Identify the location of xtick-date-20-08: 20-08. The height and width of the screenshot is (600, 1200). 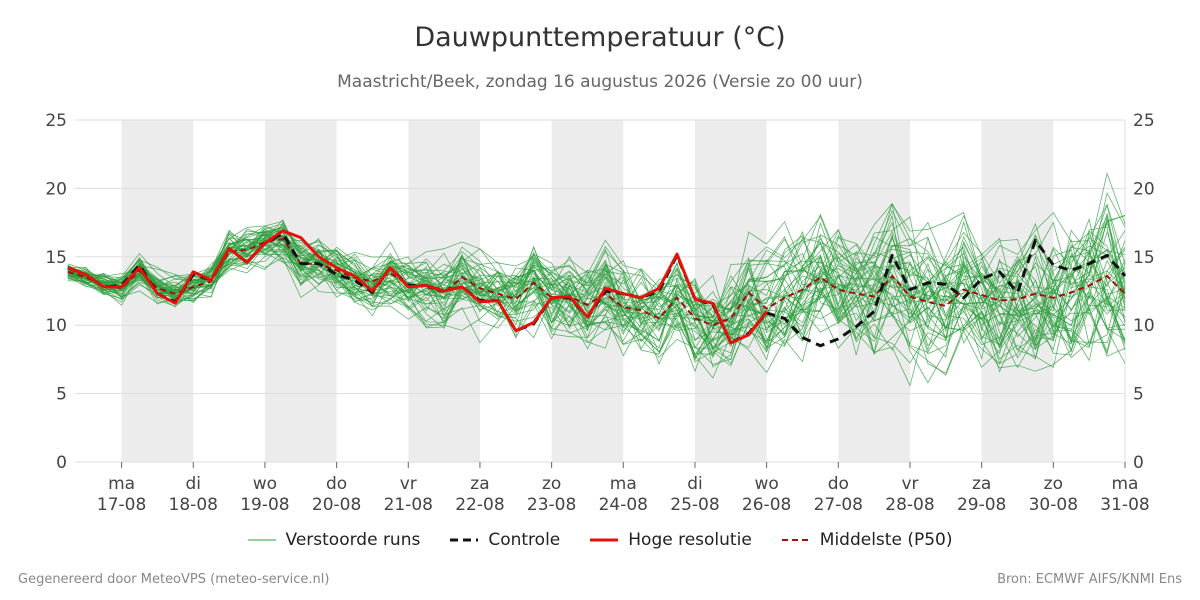
(336, 505).